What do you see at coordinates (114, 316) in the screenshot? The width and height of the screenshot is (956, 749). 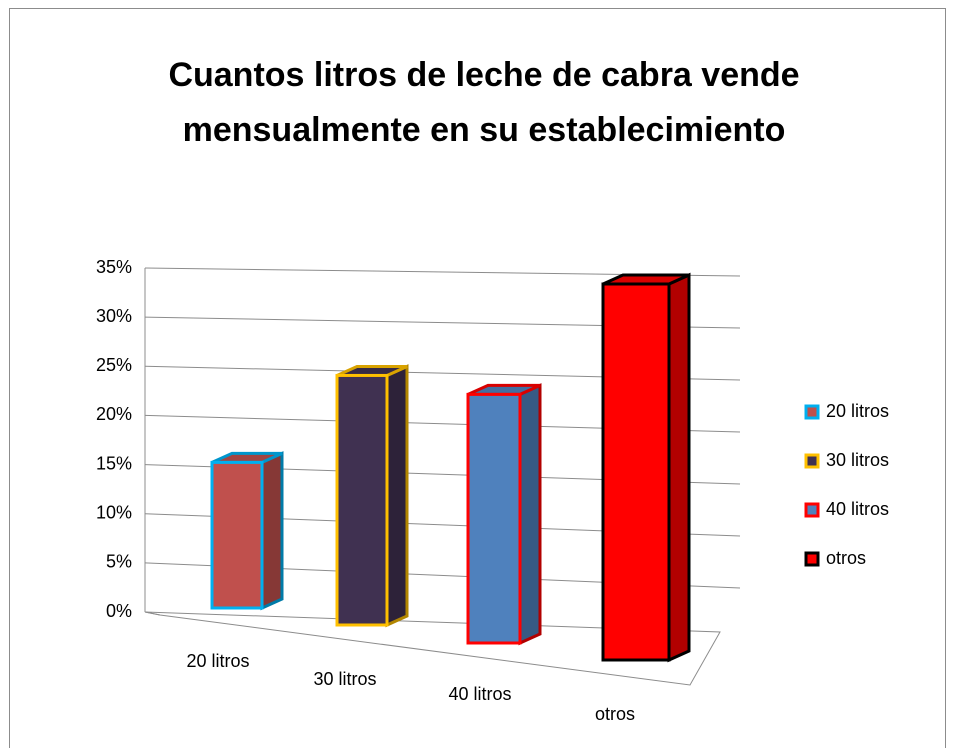 I see `y-tick-label: 30%` at bounding box center [114, 316].